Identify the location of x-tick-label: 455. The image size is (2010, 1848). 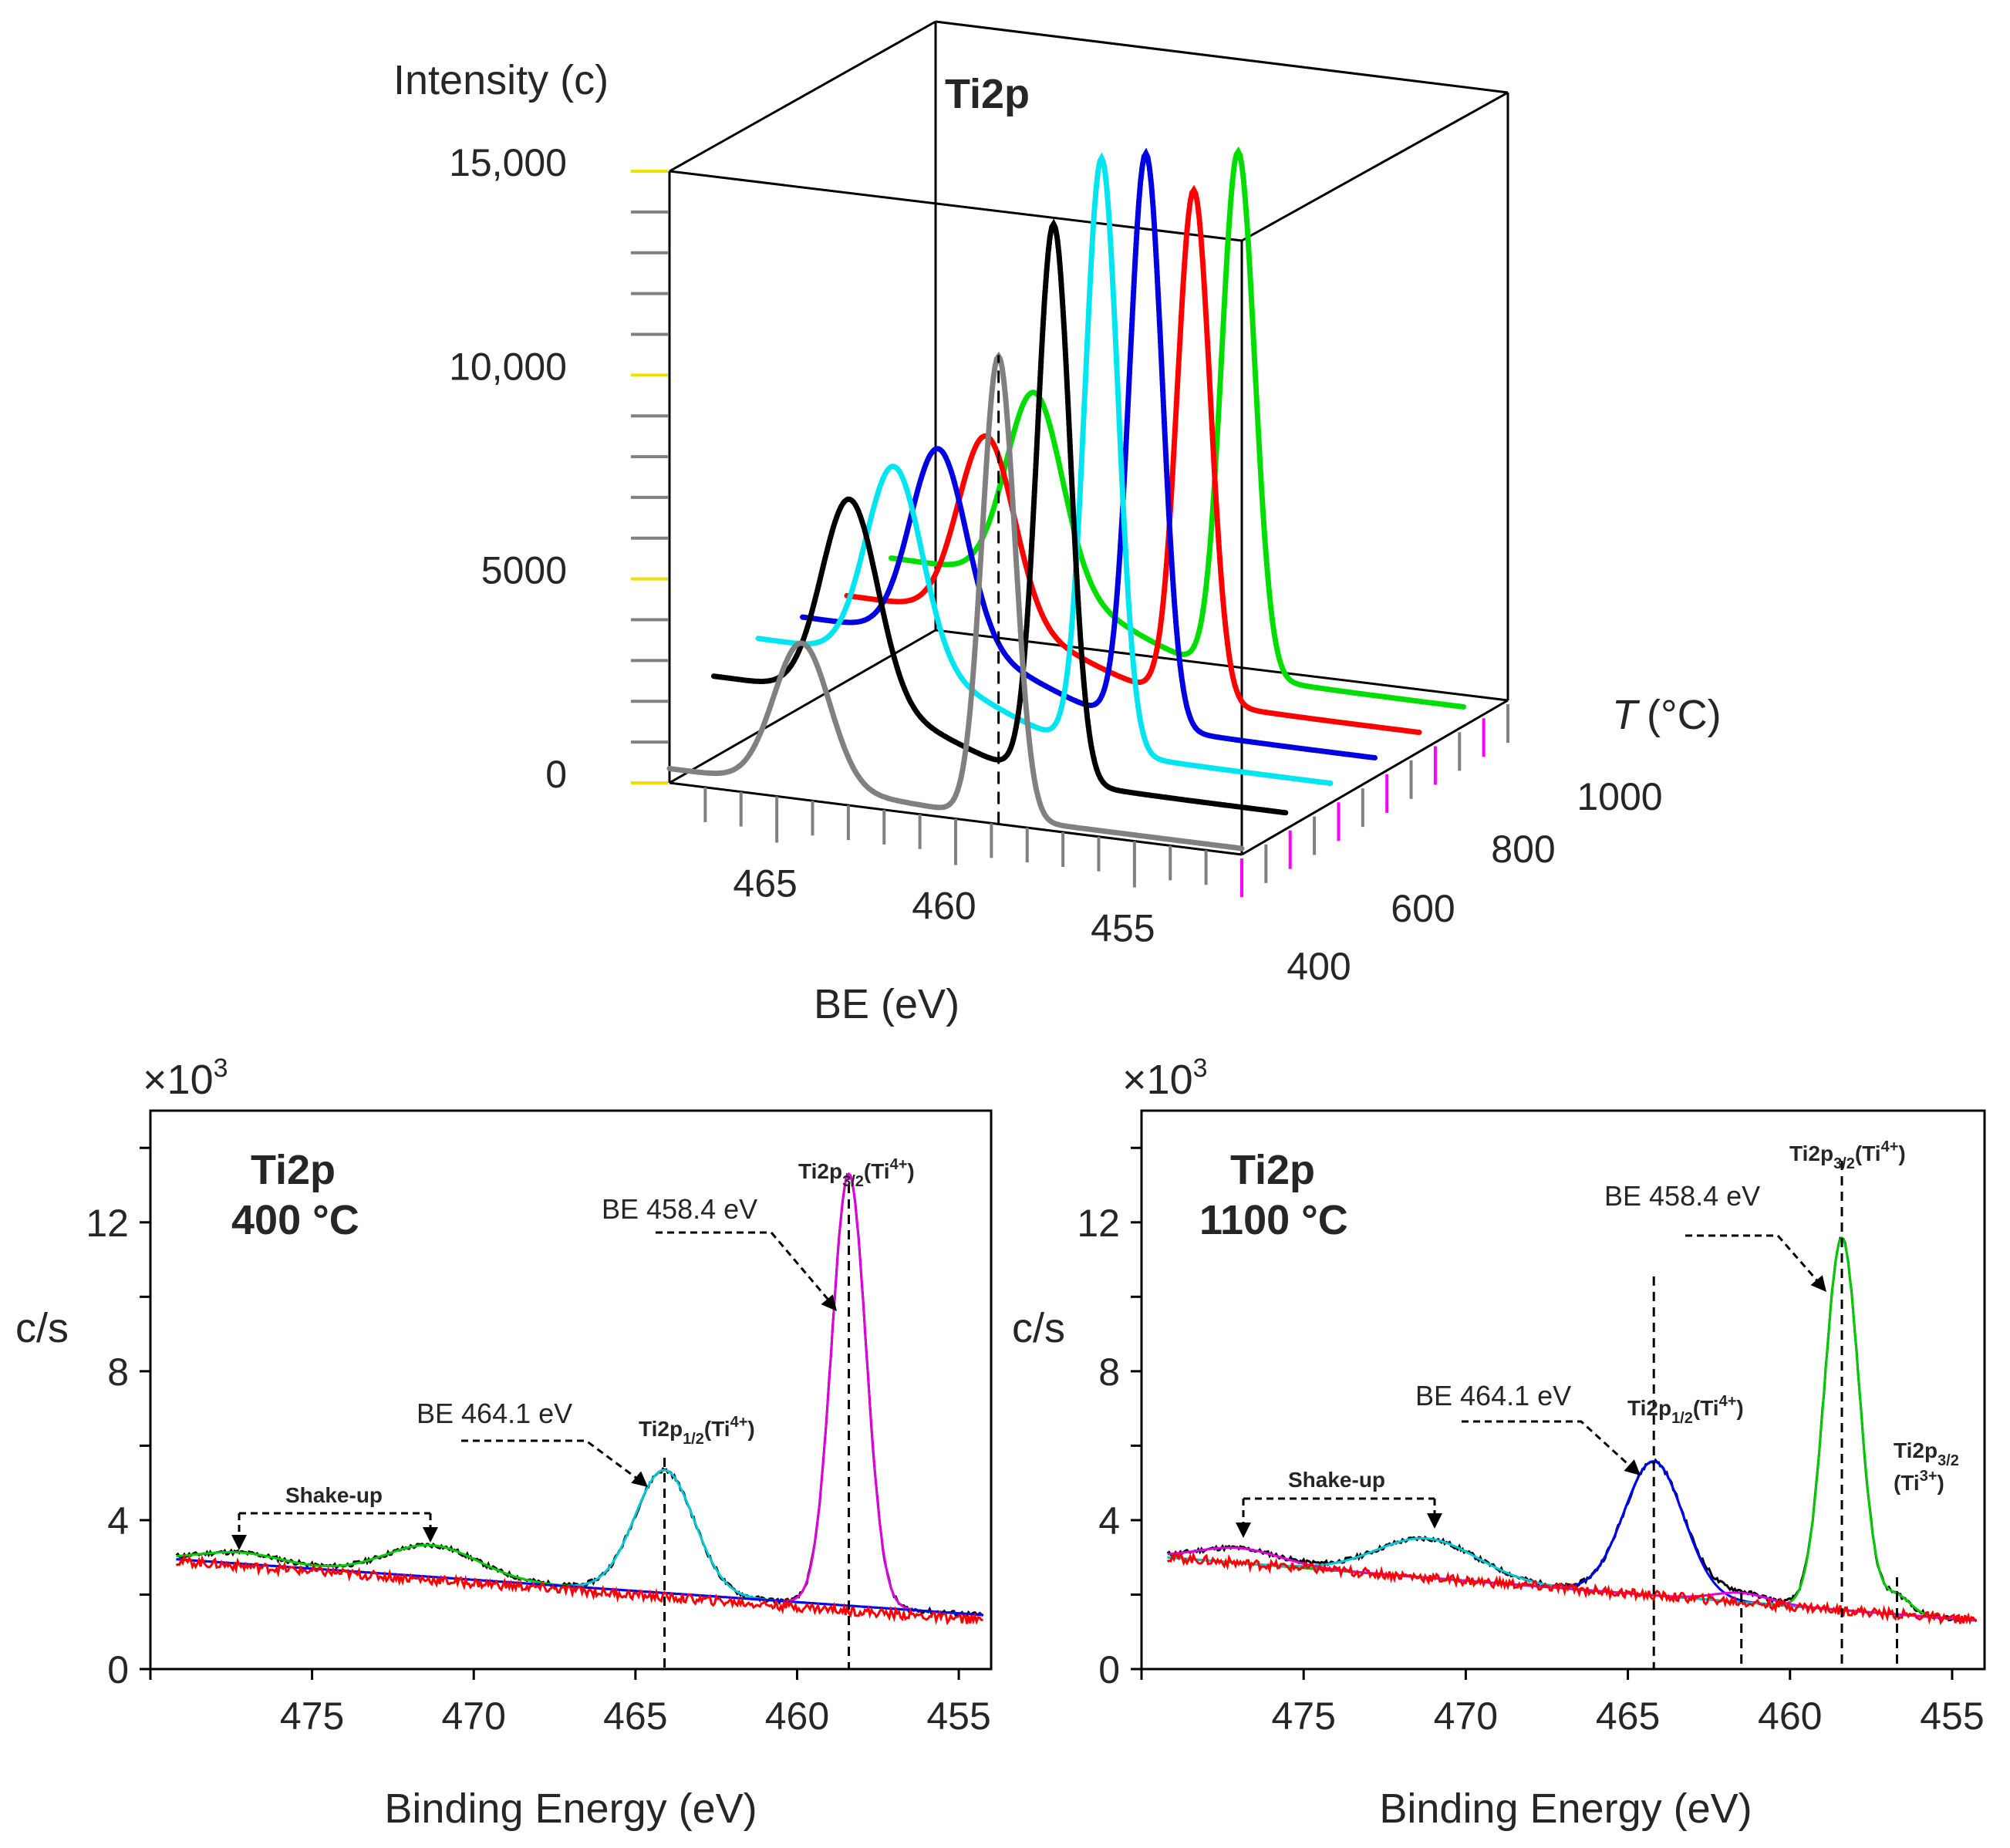
(1952, 1716).